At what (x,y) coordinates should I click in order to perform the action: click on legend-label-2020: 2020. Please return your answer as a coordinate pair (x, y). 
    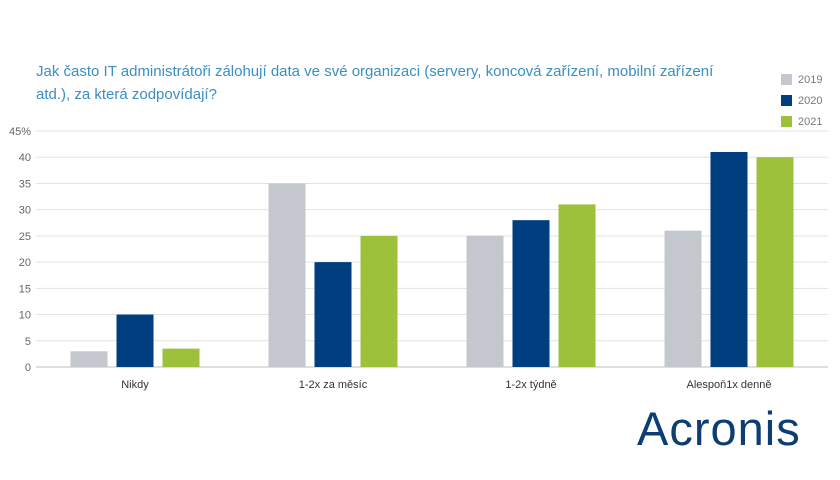
    Looking at the image, I should click on (810, 100).